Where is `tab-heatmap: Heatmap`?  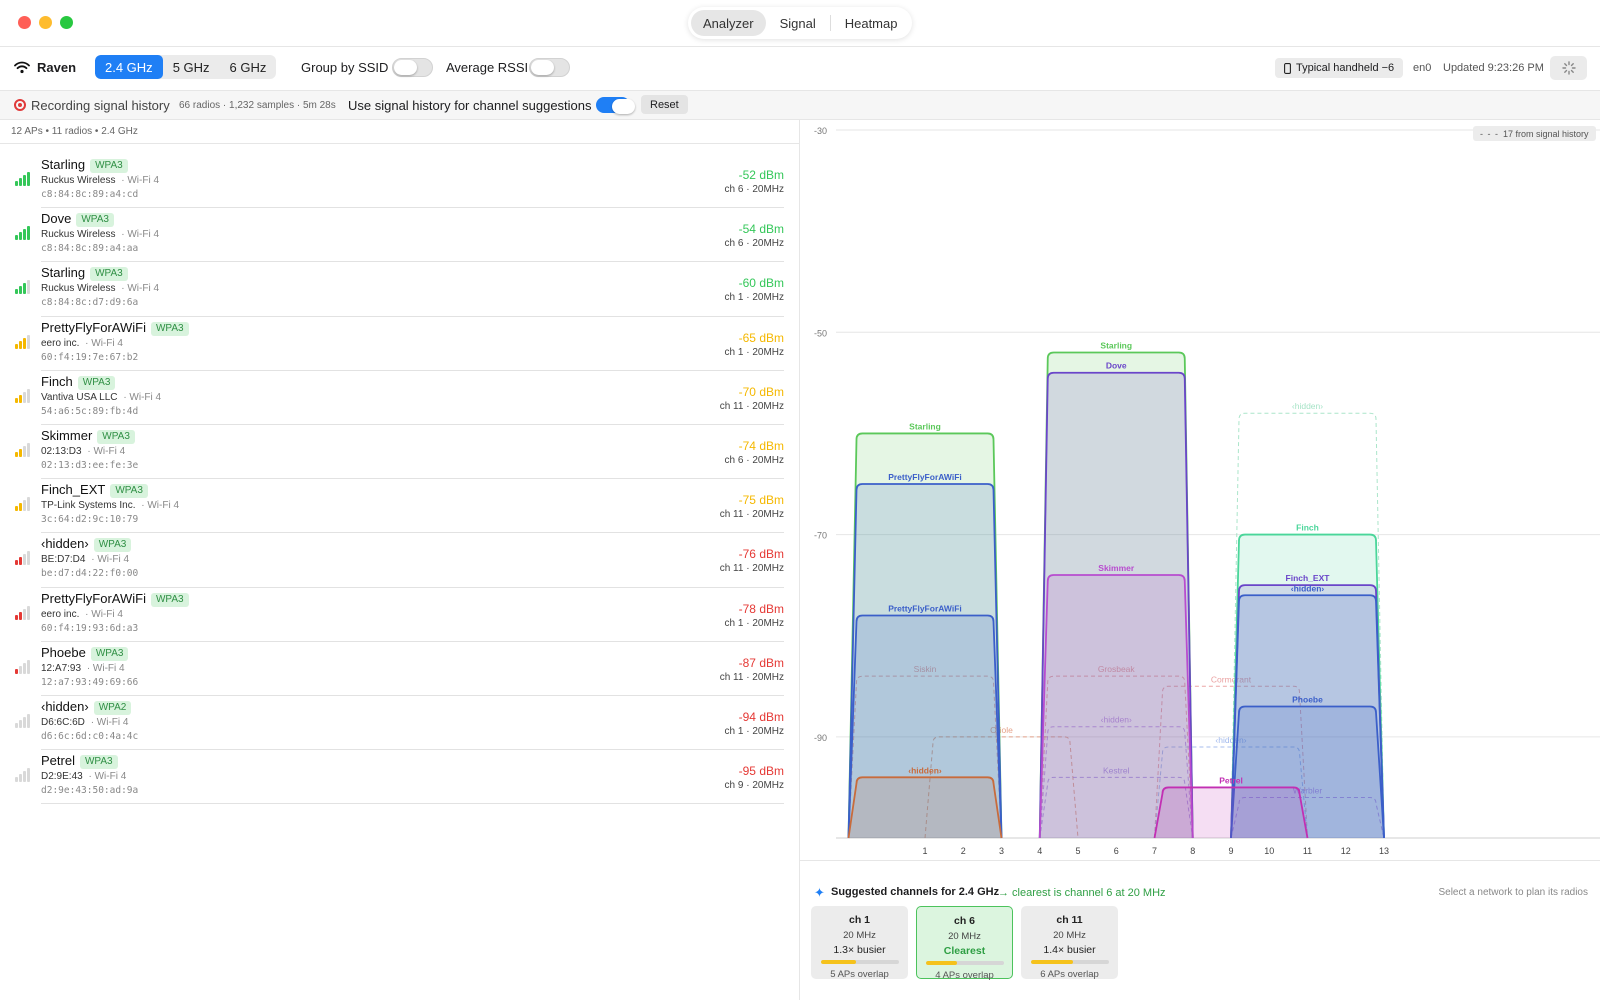
tab-heatmap: Heatmap is located at coordinates (871, 23).